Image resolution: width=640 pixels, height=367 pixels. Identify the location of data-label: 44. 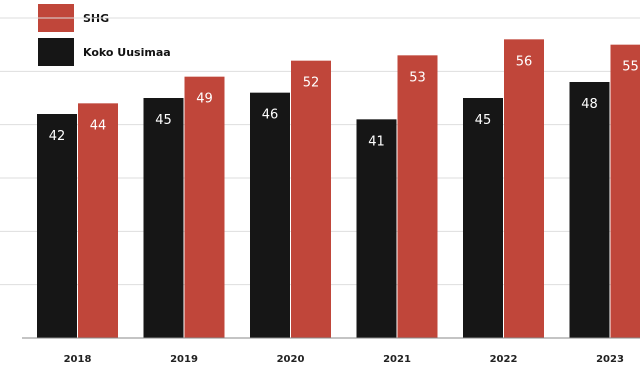
(98, 125).